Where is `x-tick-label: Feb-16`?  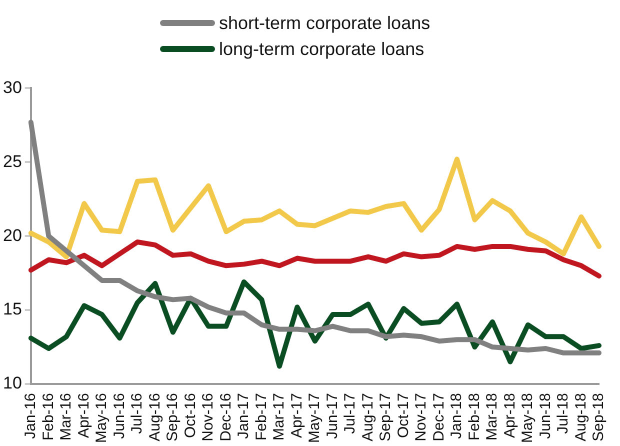 x-tick-label: Feb-16 is located at coordinates (48, 416).